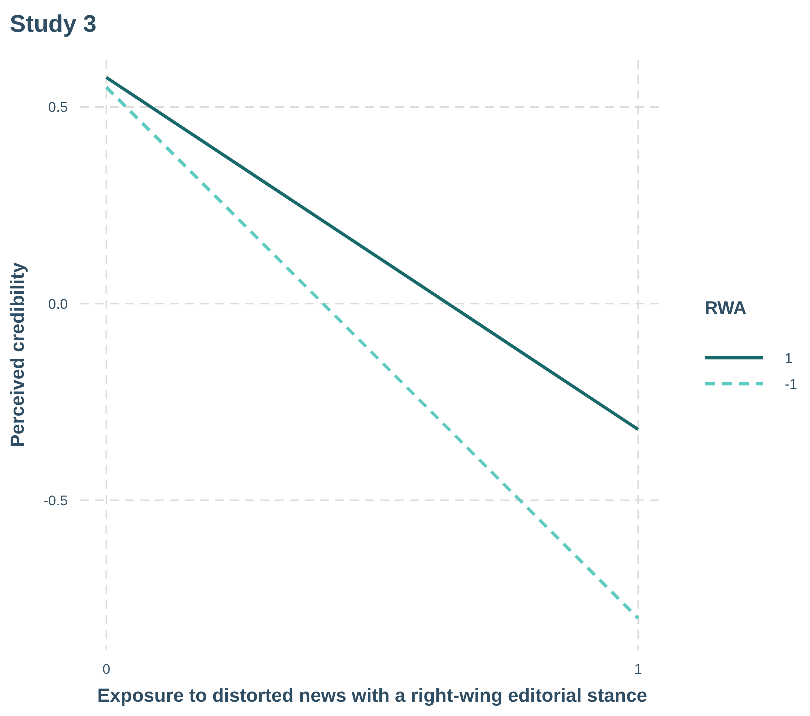 The height and width of the screenshot is (716, 810). Describe the element at coordinates (53, 24) in the screenshot. I see `chart-title: Study 3` at that location.